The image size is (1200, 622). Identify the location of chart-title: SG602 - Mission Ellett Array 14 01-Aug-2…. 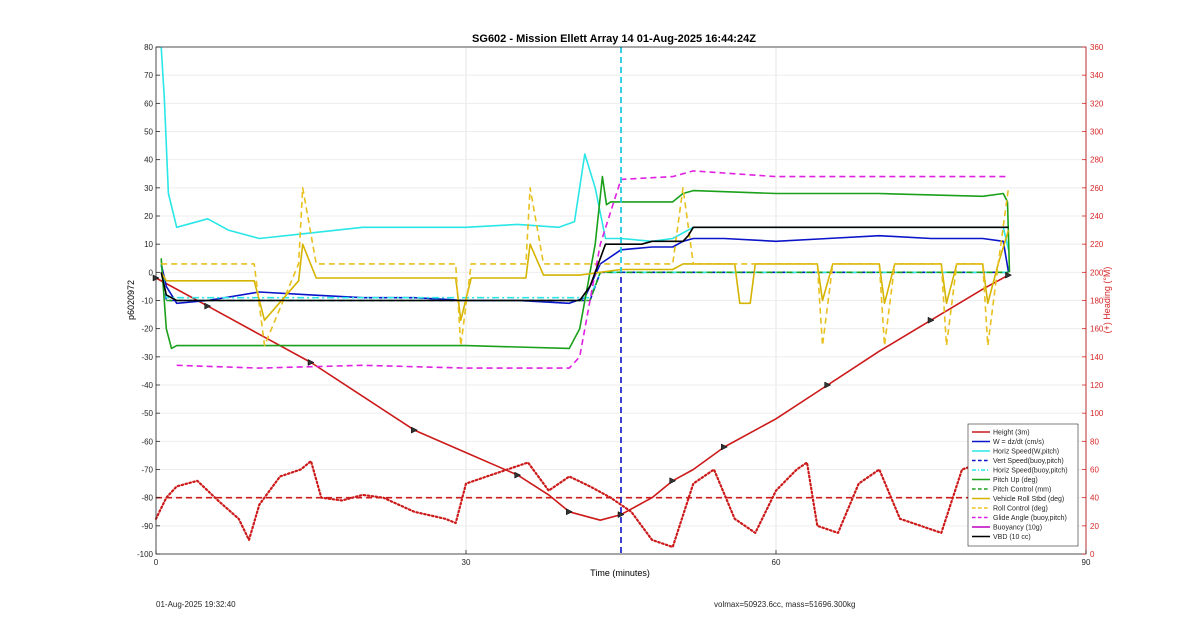
(614, 39).